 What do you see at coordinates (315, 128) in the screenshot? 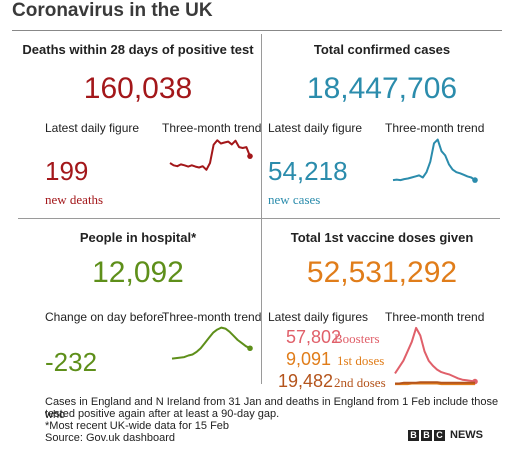
I see `cases-daily-label: Latest daily figure` at bounding box center [315, 128].